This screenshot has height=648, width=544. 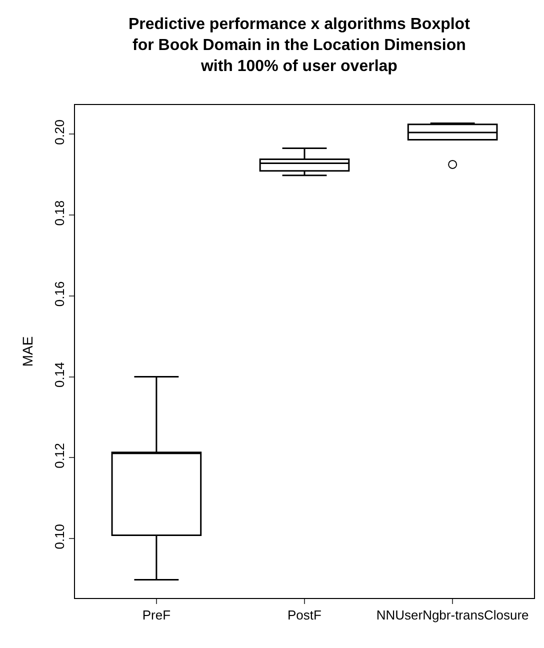 What do you see at coordinates (27, 351) in the screenshot?
I see `y-axis-title: MAE` at bounding box center [27, 351].